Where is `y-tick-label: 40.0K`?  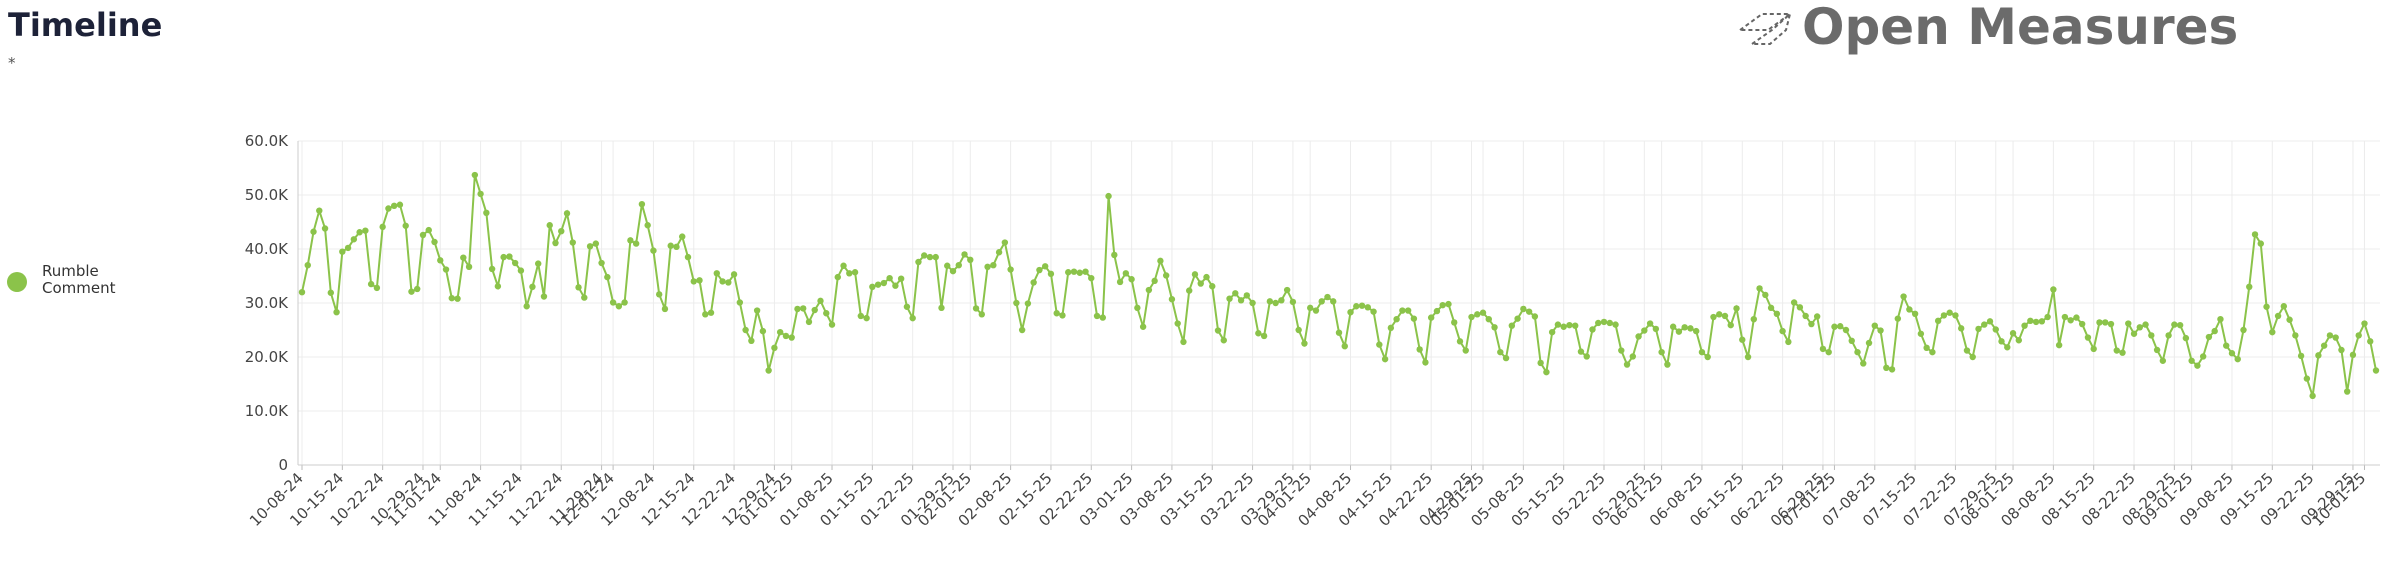 y-tick-label: 40.0K is located at coordinates (267, 249).